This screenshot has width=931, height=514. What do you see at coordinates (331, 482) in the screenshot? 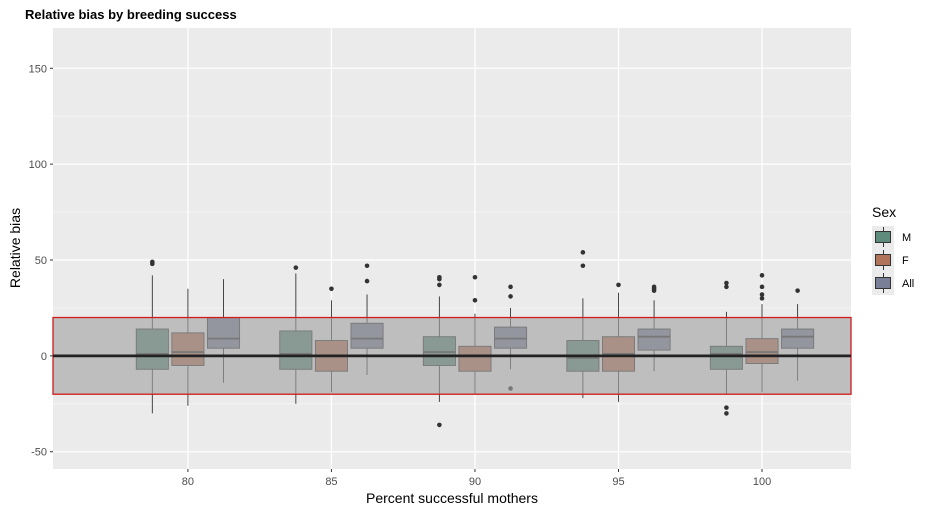
I see `x-tick-label: 85` at bounding box center [331, 482].